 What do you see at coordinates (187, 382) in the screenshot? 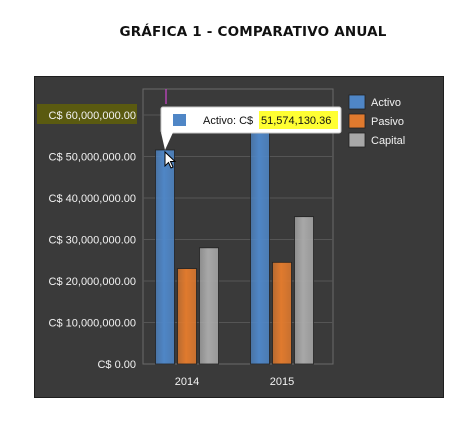
I see `x-tick-label: 2014` at bounding box center [187, 382].